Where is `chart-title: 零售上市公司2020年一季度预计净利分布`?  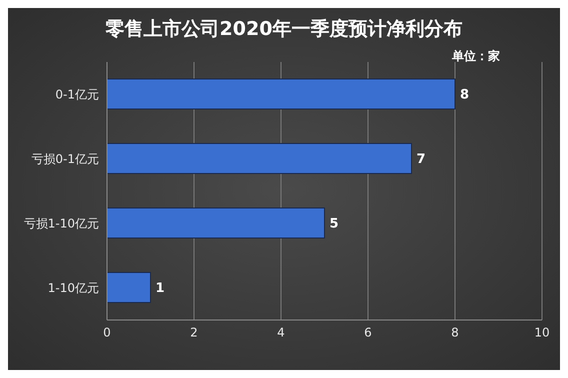
chart-title: 零售上市公司2020年一季度预计净利分布 is located at coordinates (284, 29).